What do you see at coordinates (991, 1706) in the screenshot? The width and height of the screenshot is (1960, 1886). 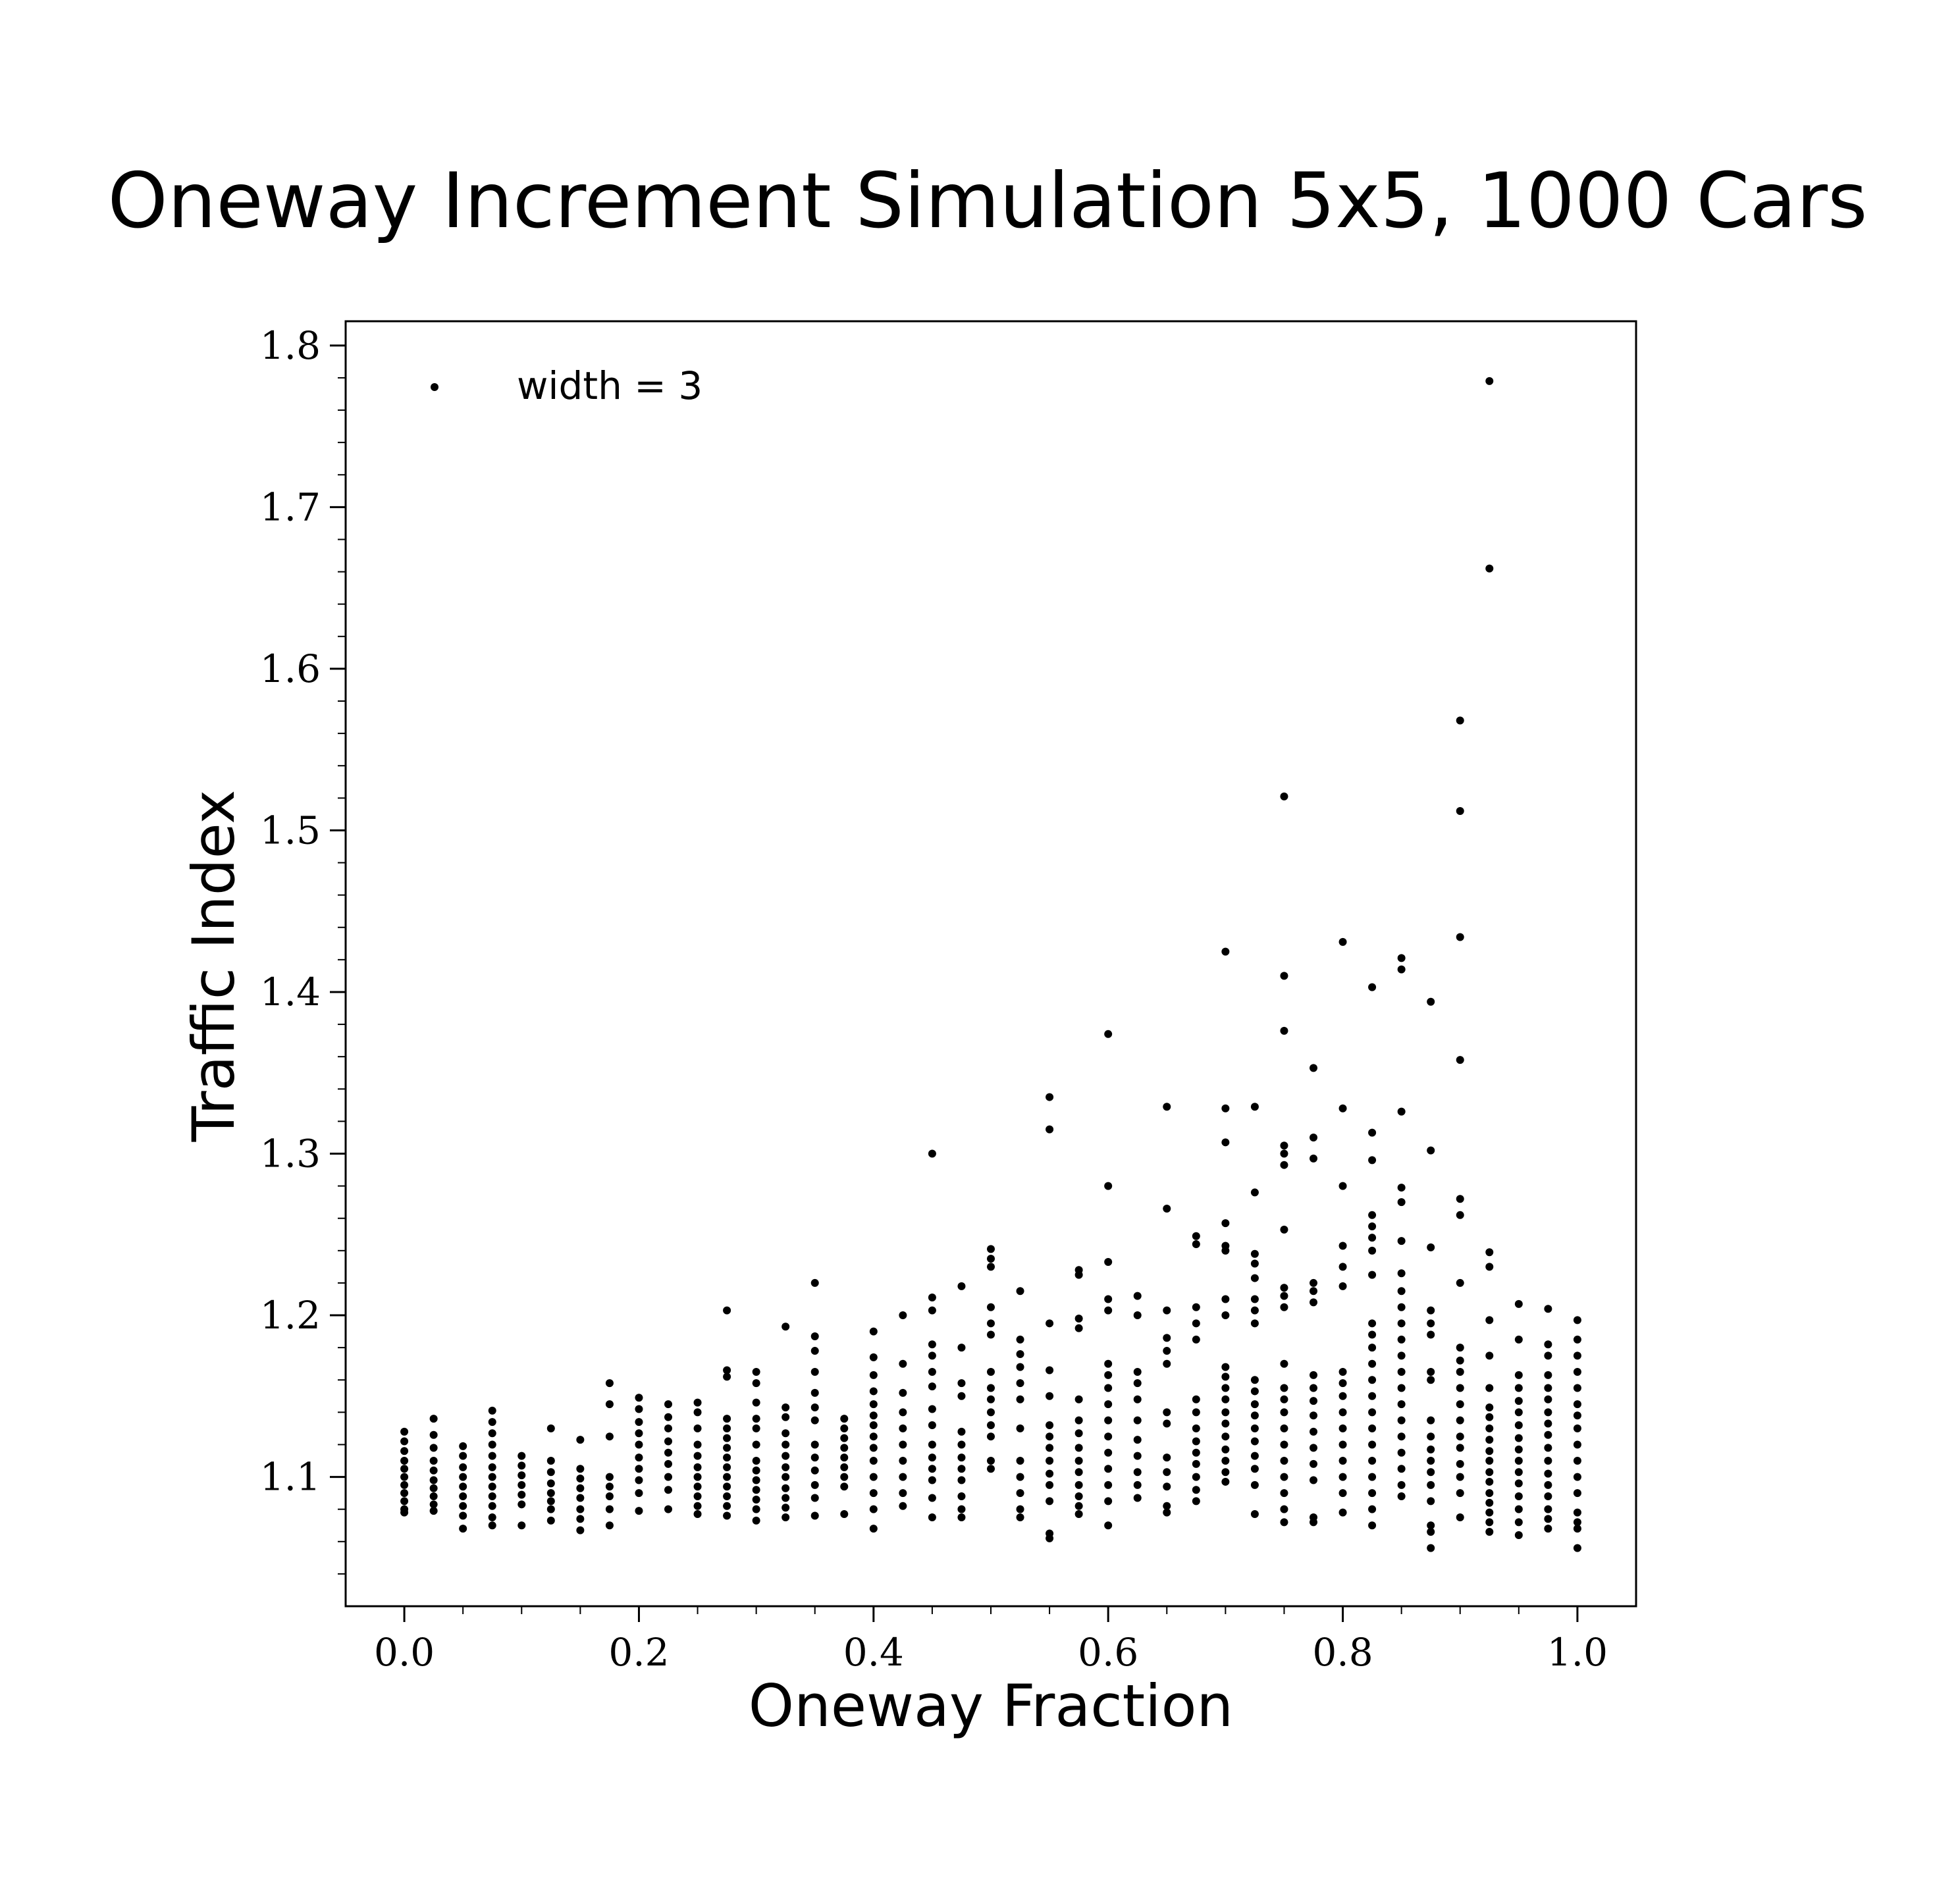 I see `x-axis-label: Oneway Fraction` at bounding box center [991, 1706].